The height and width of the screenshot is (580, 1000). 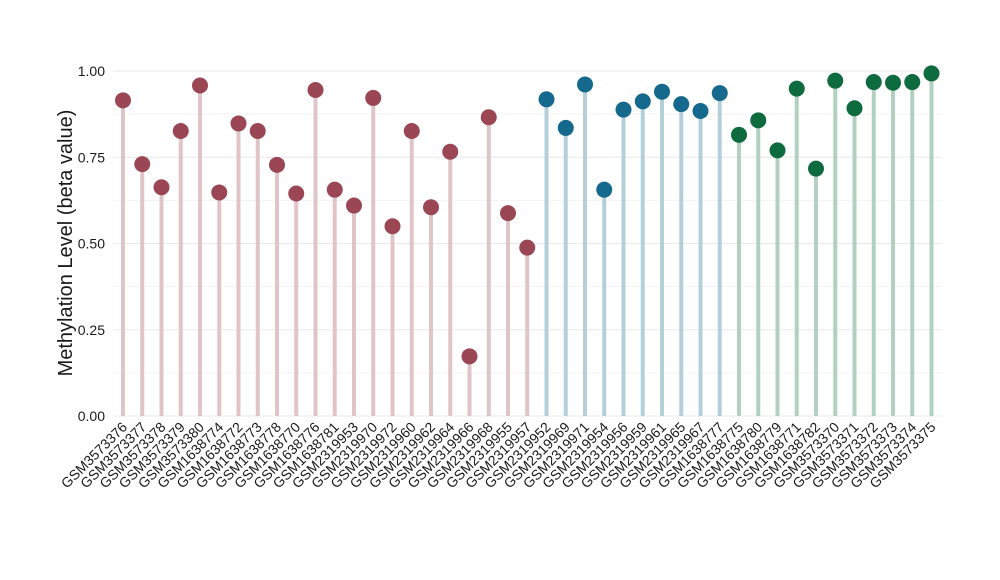 I want to click on y-tick-label: 0.50, so click(x=91, y=244).